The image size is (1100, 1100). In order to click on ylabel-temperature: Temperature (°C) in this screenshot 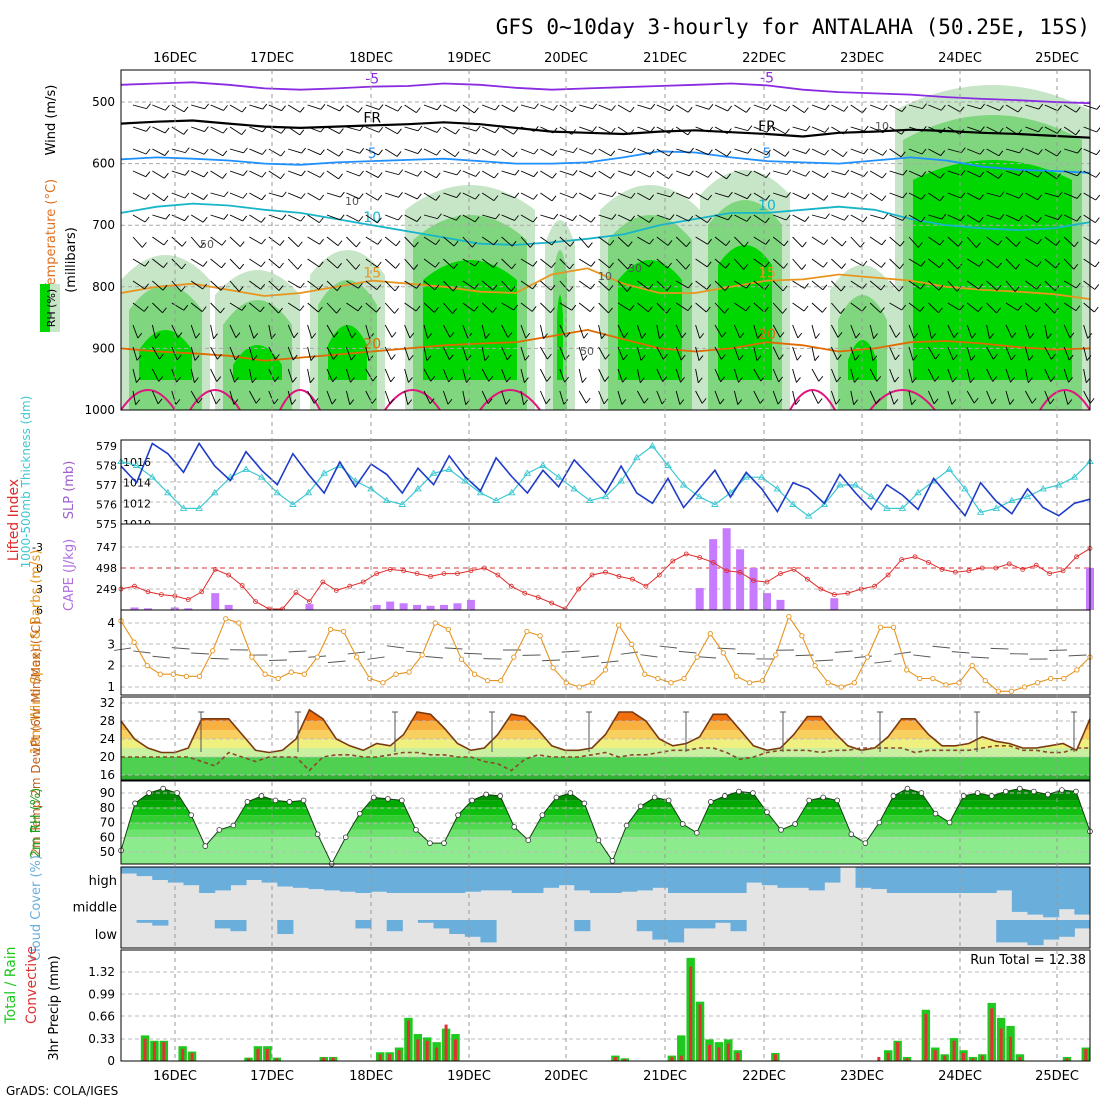, I will do `click(51, 235)`.